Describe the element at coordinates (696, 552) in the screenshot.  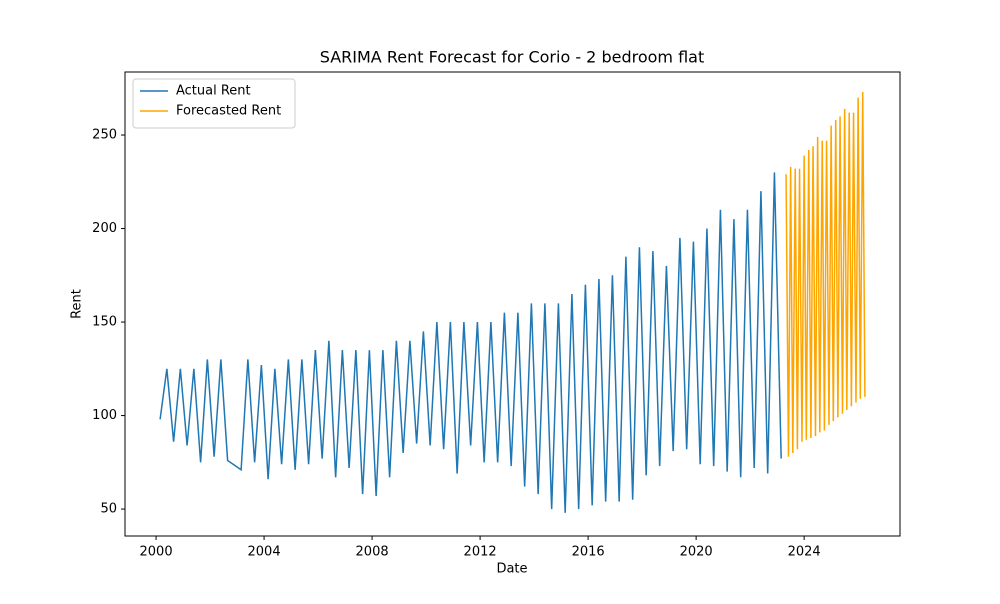
I see `x-tick-label: 2020` at that location.